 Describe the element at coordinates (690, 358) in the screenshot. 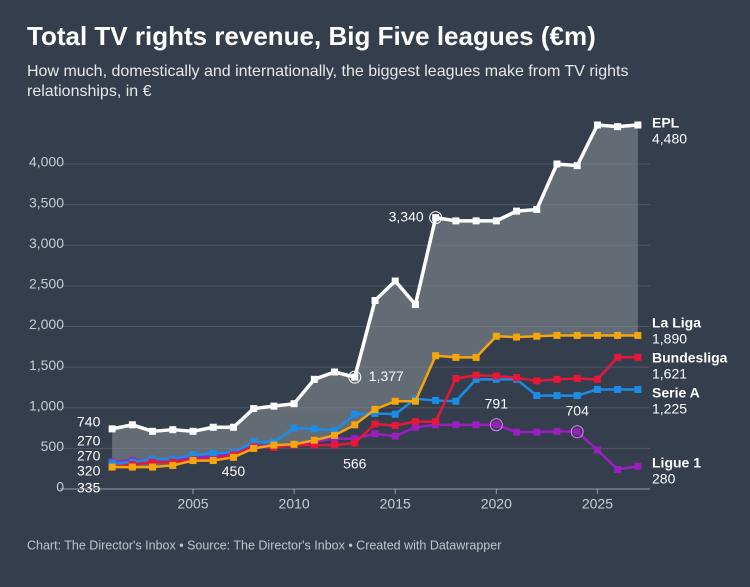

I see `legend-label: Bundesliga` at that location.